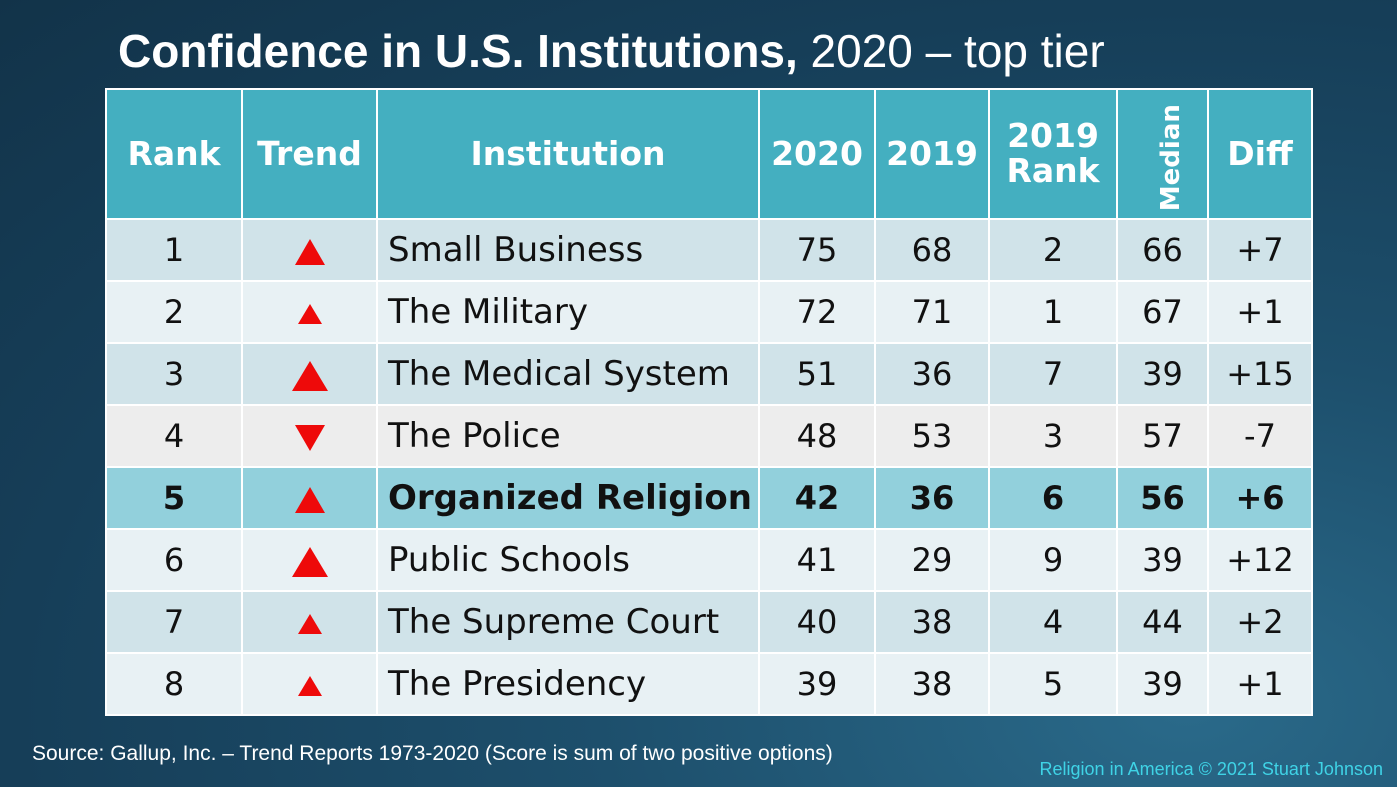 Image resolution: width=1397 pixels, height=787 pixels. I want to click on col-header-2019: 2019, so click(932, 154).